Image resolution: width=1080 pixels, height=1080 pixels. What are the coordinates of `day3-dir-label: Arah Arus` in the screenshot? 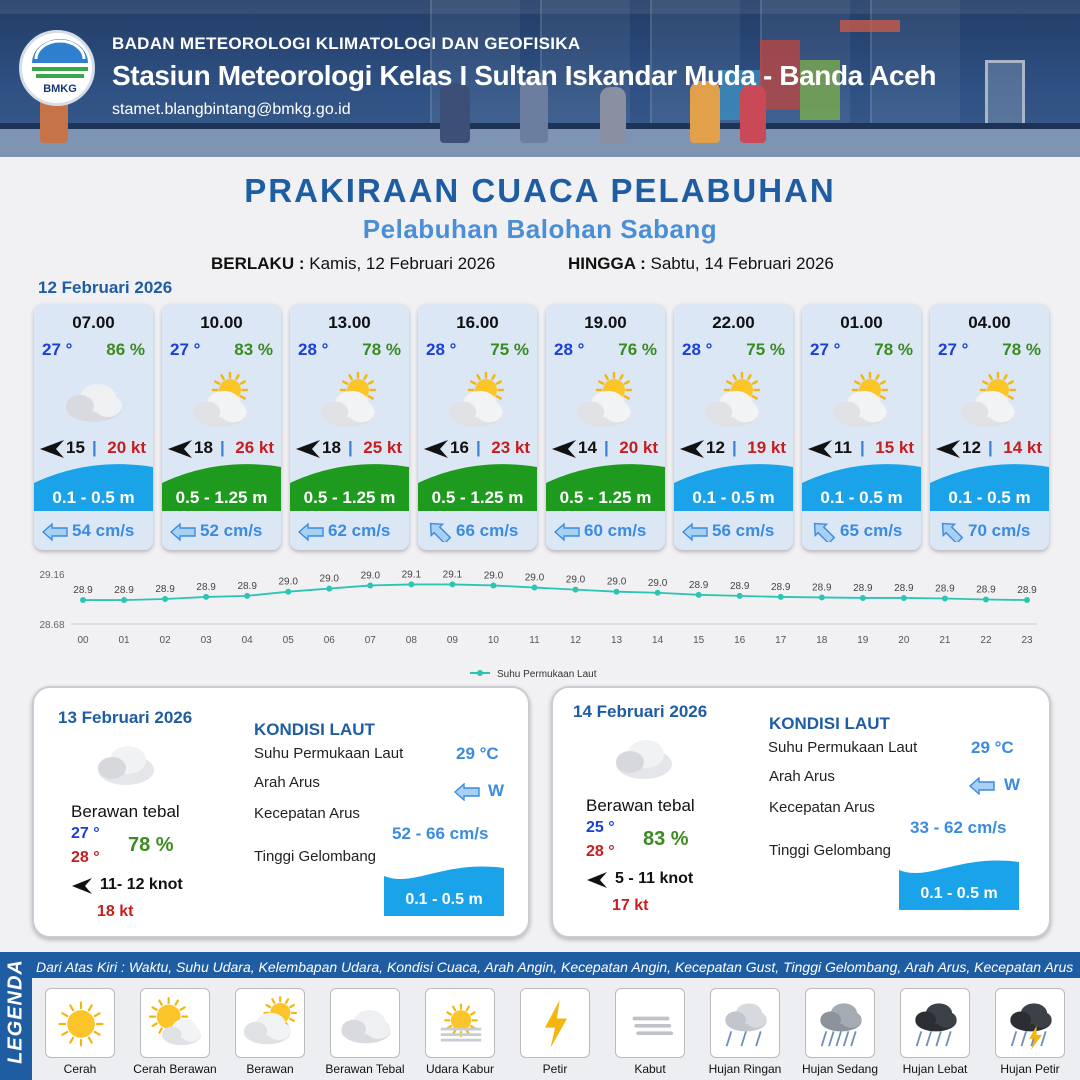 It's located at (802, 776).